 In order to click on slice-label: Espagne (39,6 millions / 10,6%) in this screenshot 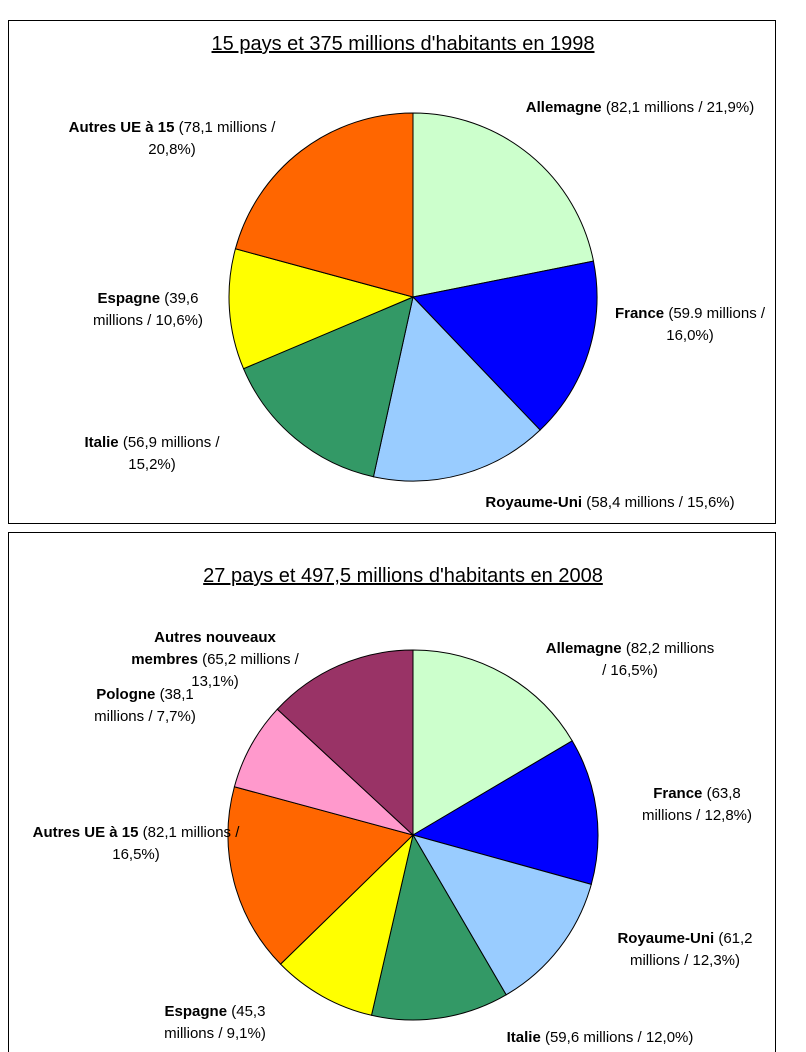, I will do `click(148, 310)`.